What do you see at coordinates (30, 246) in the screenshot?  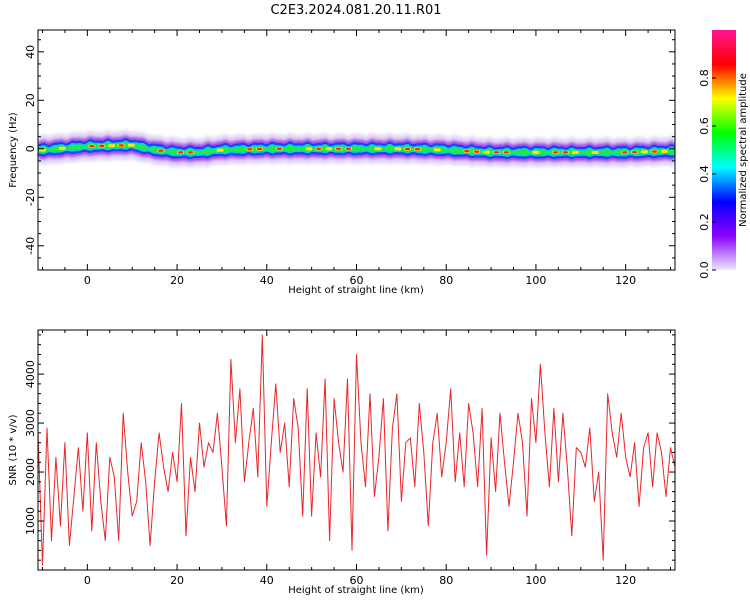 I see `y-tick-label: -40` at bounding box center [30, 246].